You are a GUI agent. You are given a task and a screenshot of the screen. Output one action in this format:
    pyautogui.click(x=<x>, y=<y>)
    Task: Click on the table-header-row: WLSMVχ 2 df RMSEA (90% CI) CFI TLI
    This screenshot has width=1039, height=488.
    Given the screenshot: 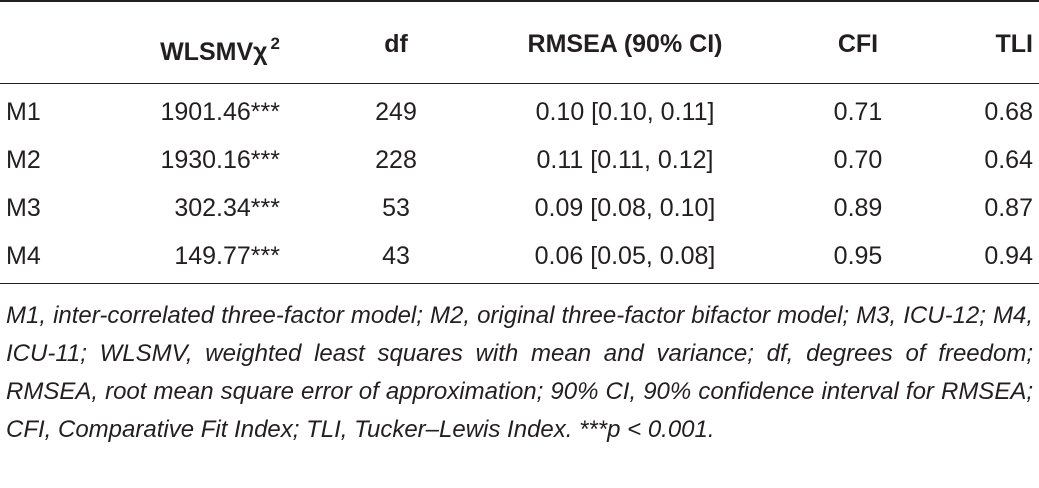 What is the action you would take?
    pyautogui.click(x=519, y=44)
    